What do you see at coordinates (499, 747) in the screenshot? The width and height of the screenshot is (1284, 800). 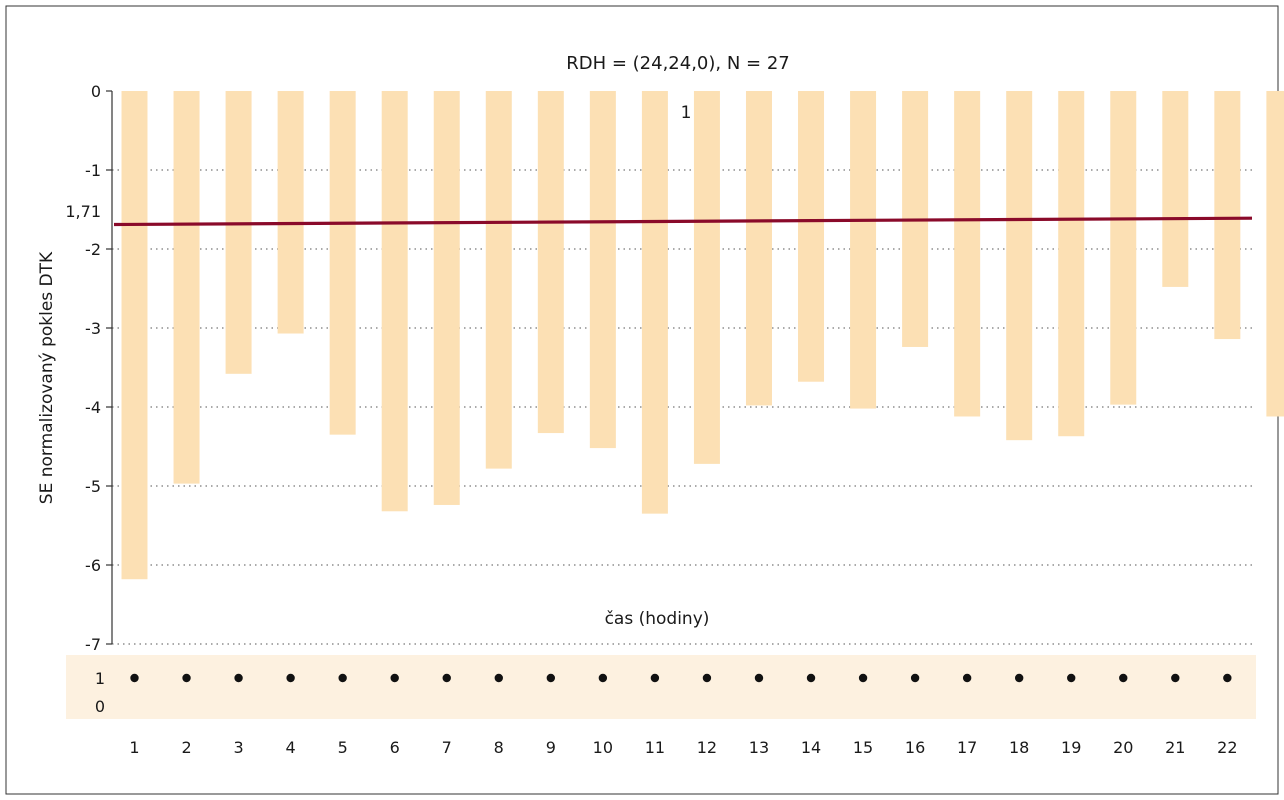 I see `x-tick-label: 8` at bounding box center [499, 747].